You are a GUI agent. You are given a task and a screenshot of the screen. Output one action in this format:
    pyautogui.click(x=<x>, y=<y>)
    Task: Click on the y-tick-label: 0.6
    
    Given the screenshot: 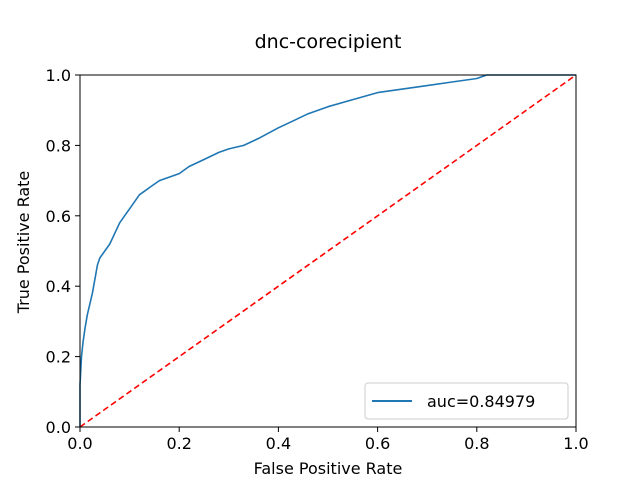 What is the action you would take?
    pyautogui.click(x=58, y=216)
    